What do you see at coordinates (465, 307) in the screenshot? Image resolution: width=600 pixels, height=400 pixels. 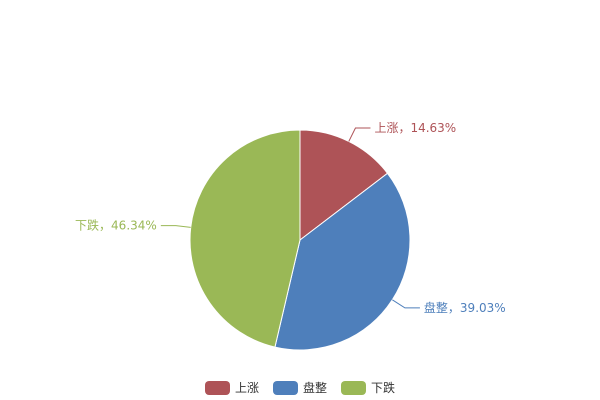 I see `slice-label: 盘整，39.03%` at bounding box center [465, 307].